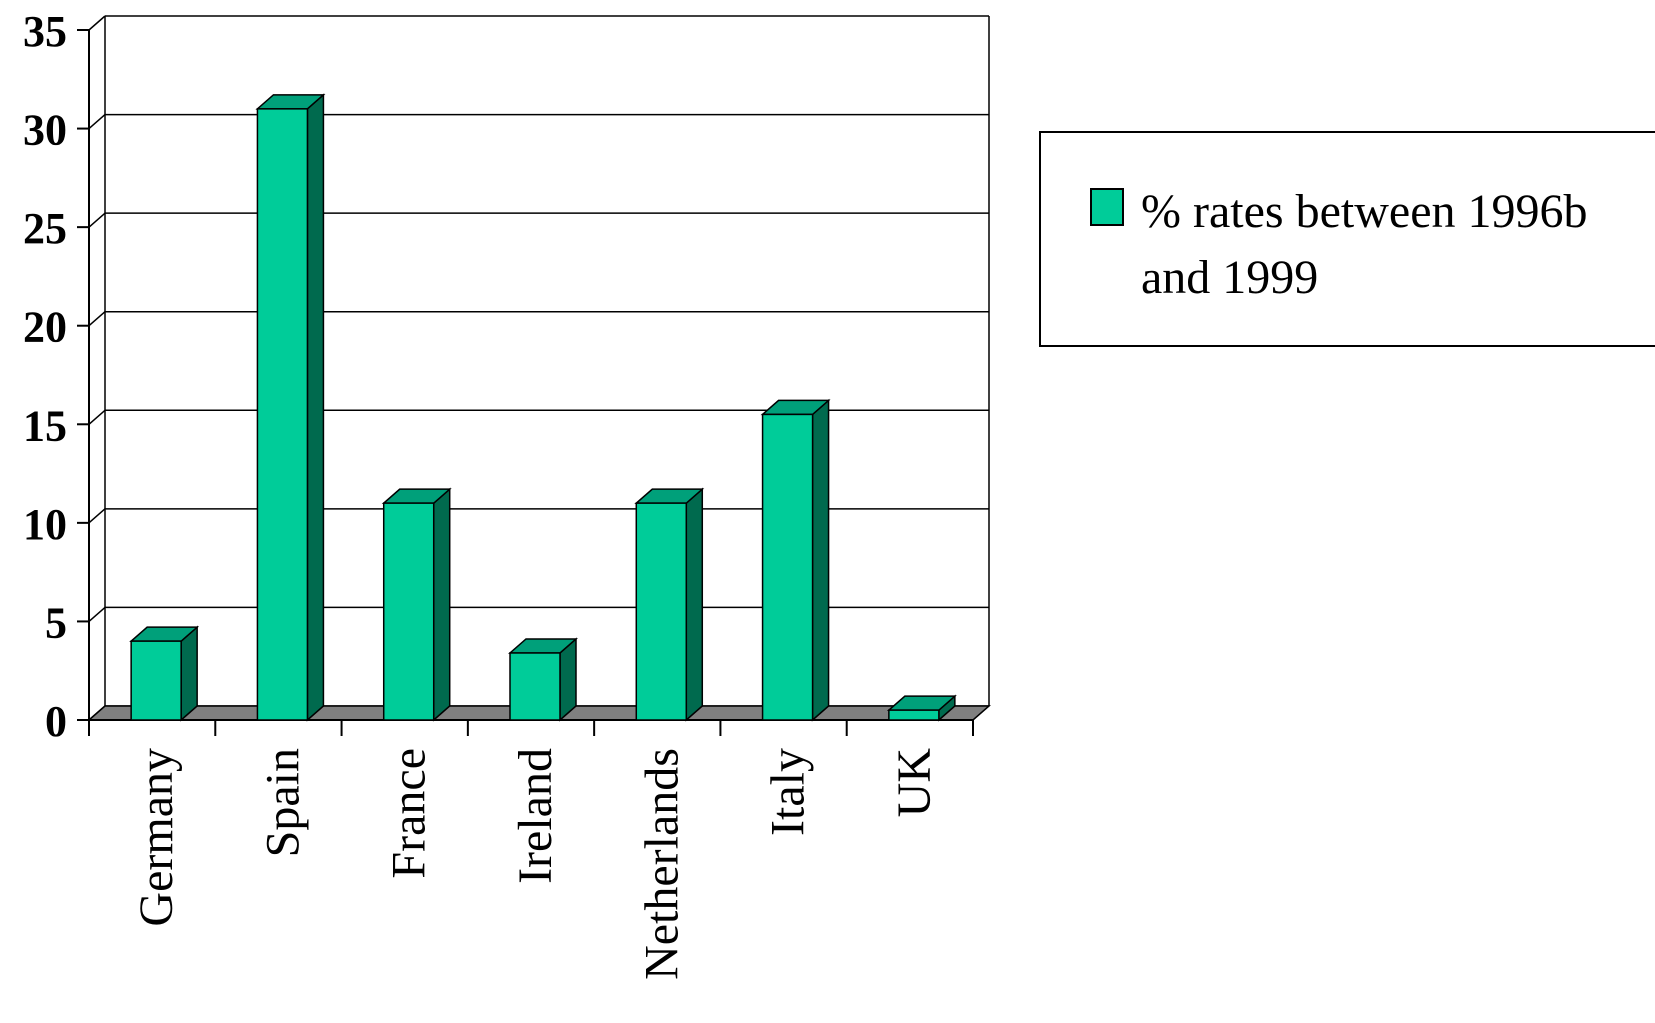 Image resolution: width=1655 pixels, height=1023 pixels. What do you see at coordinates (45, 376) in the screenshot?
I see `y-axis-tick-labels: 0 5 10 15 20 25 30 35` at bounding box center [45, 376].